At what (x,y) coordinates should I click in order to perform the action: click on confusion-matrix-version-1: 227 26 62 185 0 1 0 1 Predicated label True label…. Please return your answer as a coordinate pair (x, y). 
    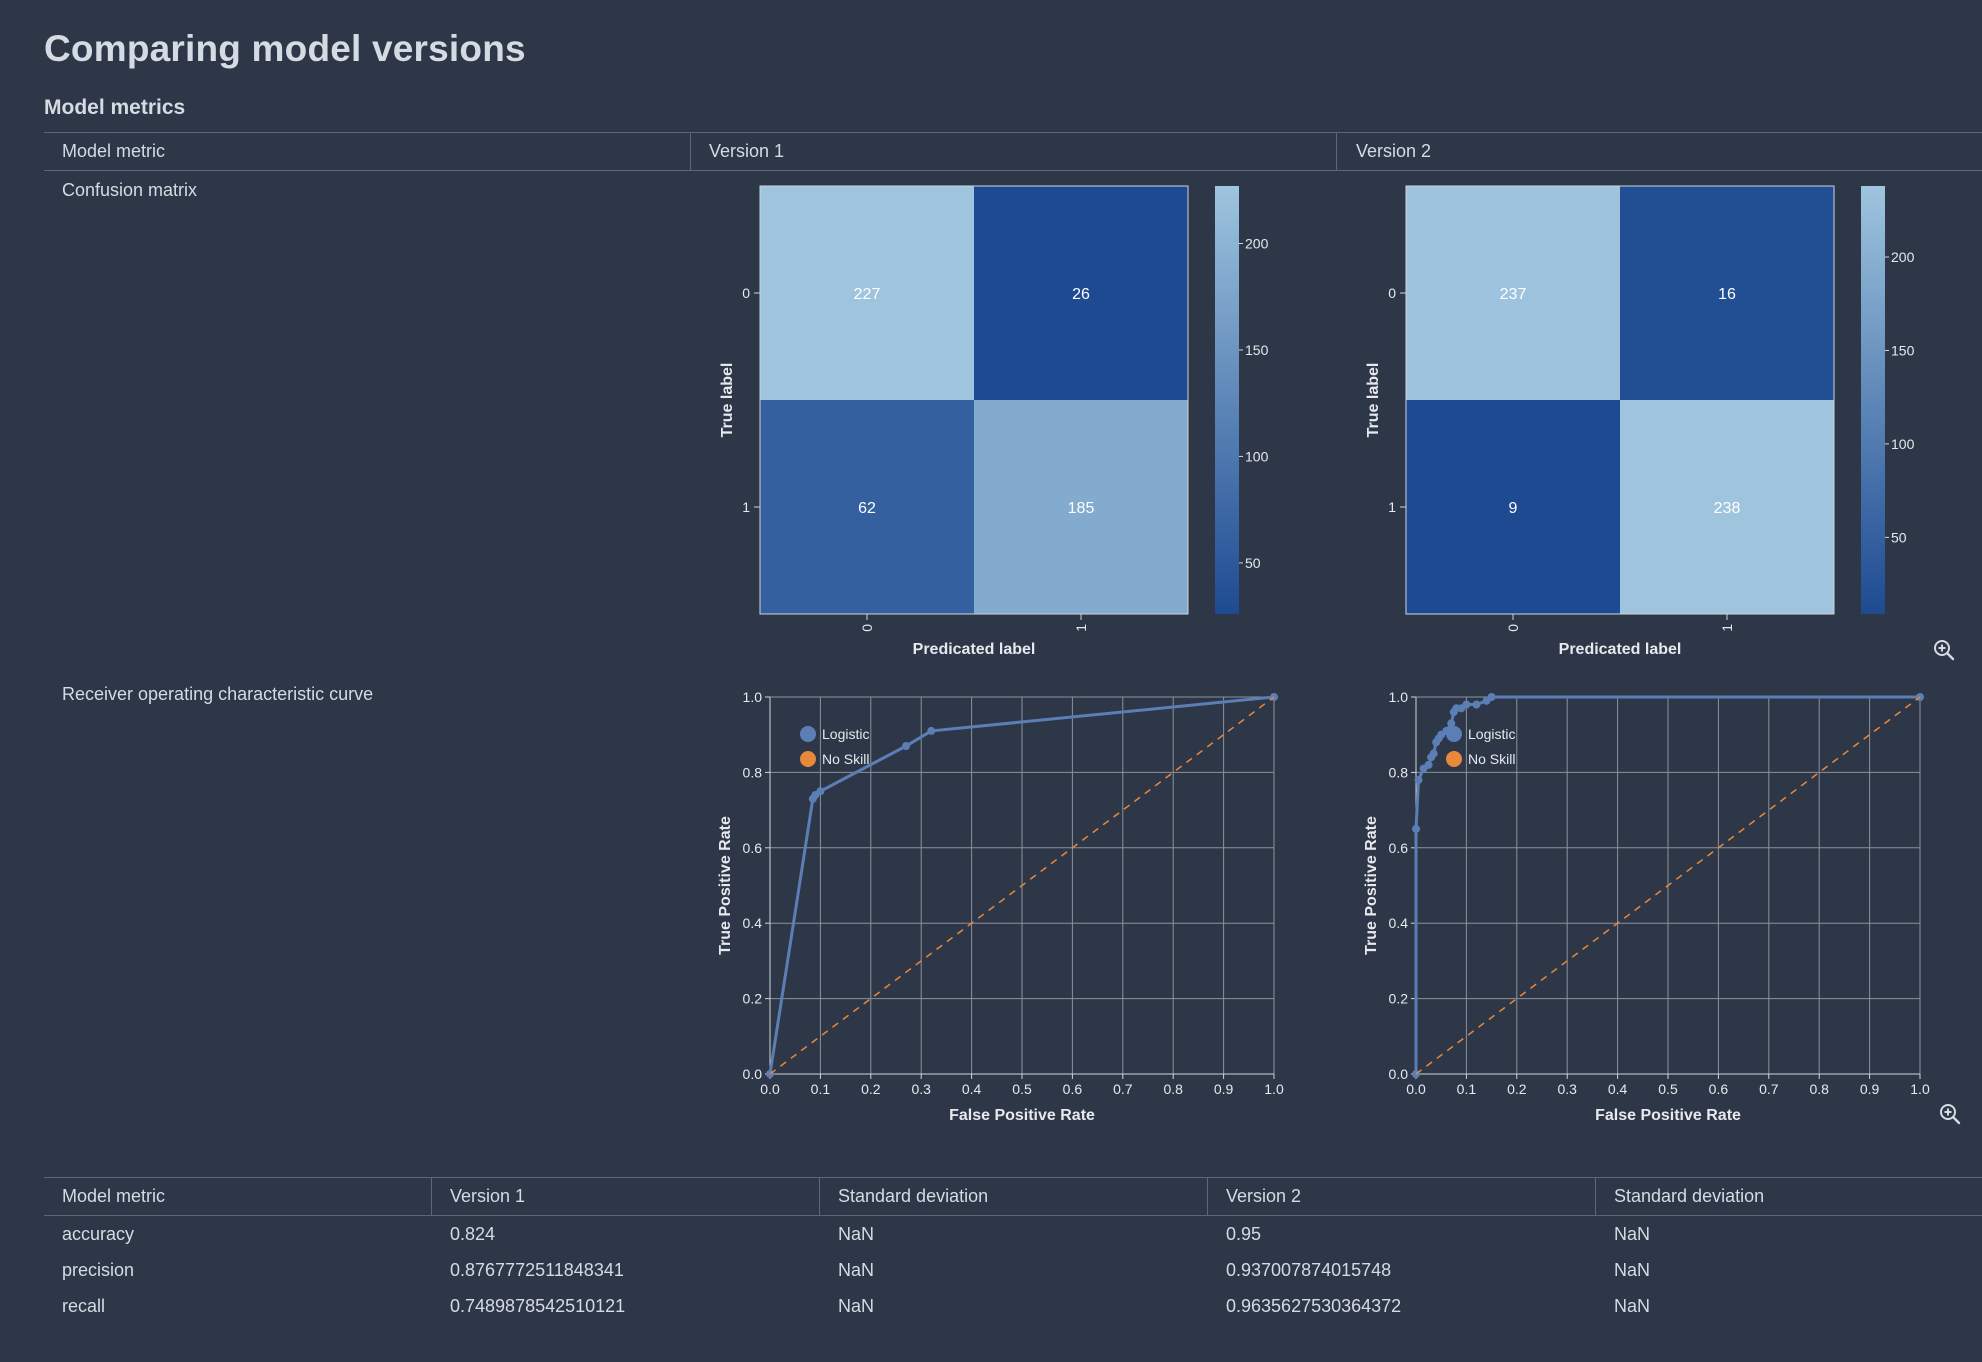
    Looking at the image, I should click on (994, 421).